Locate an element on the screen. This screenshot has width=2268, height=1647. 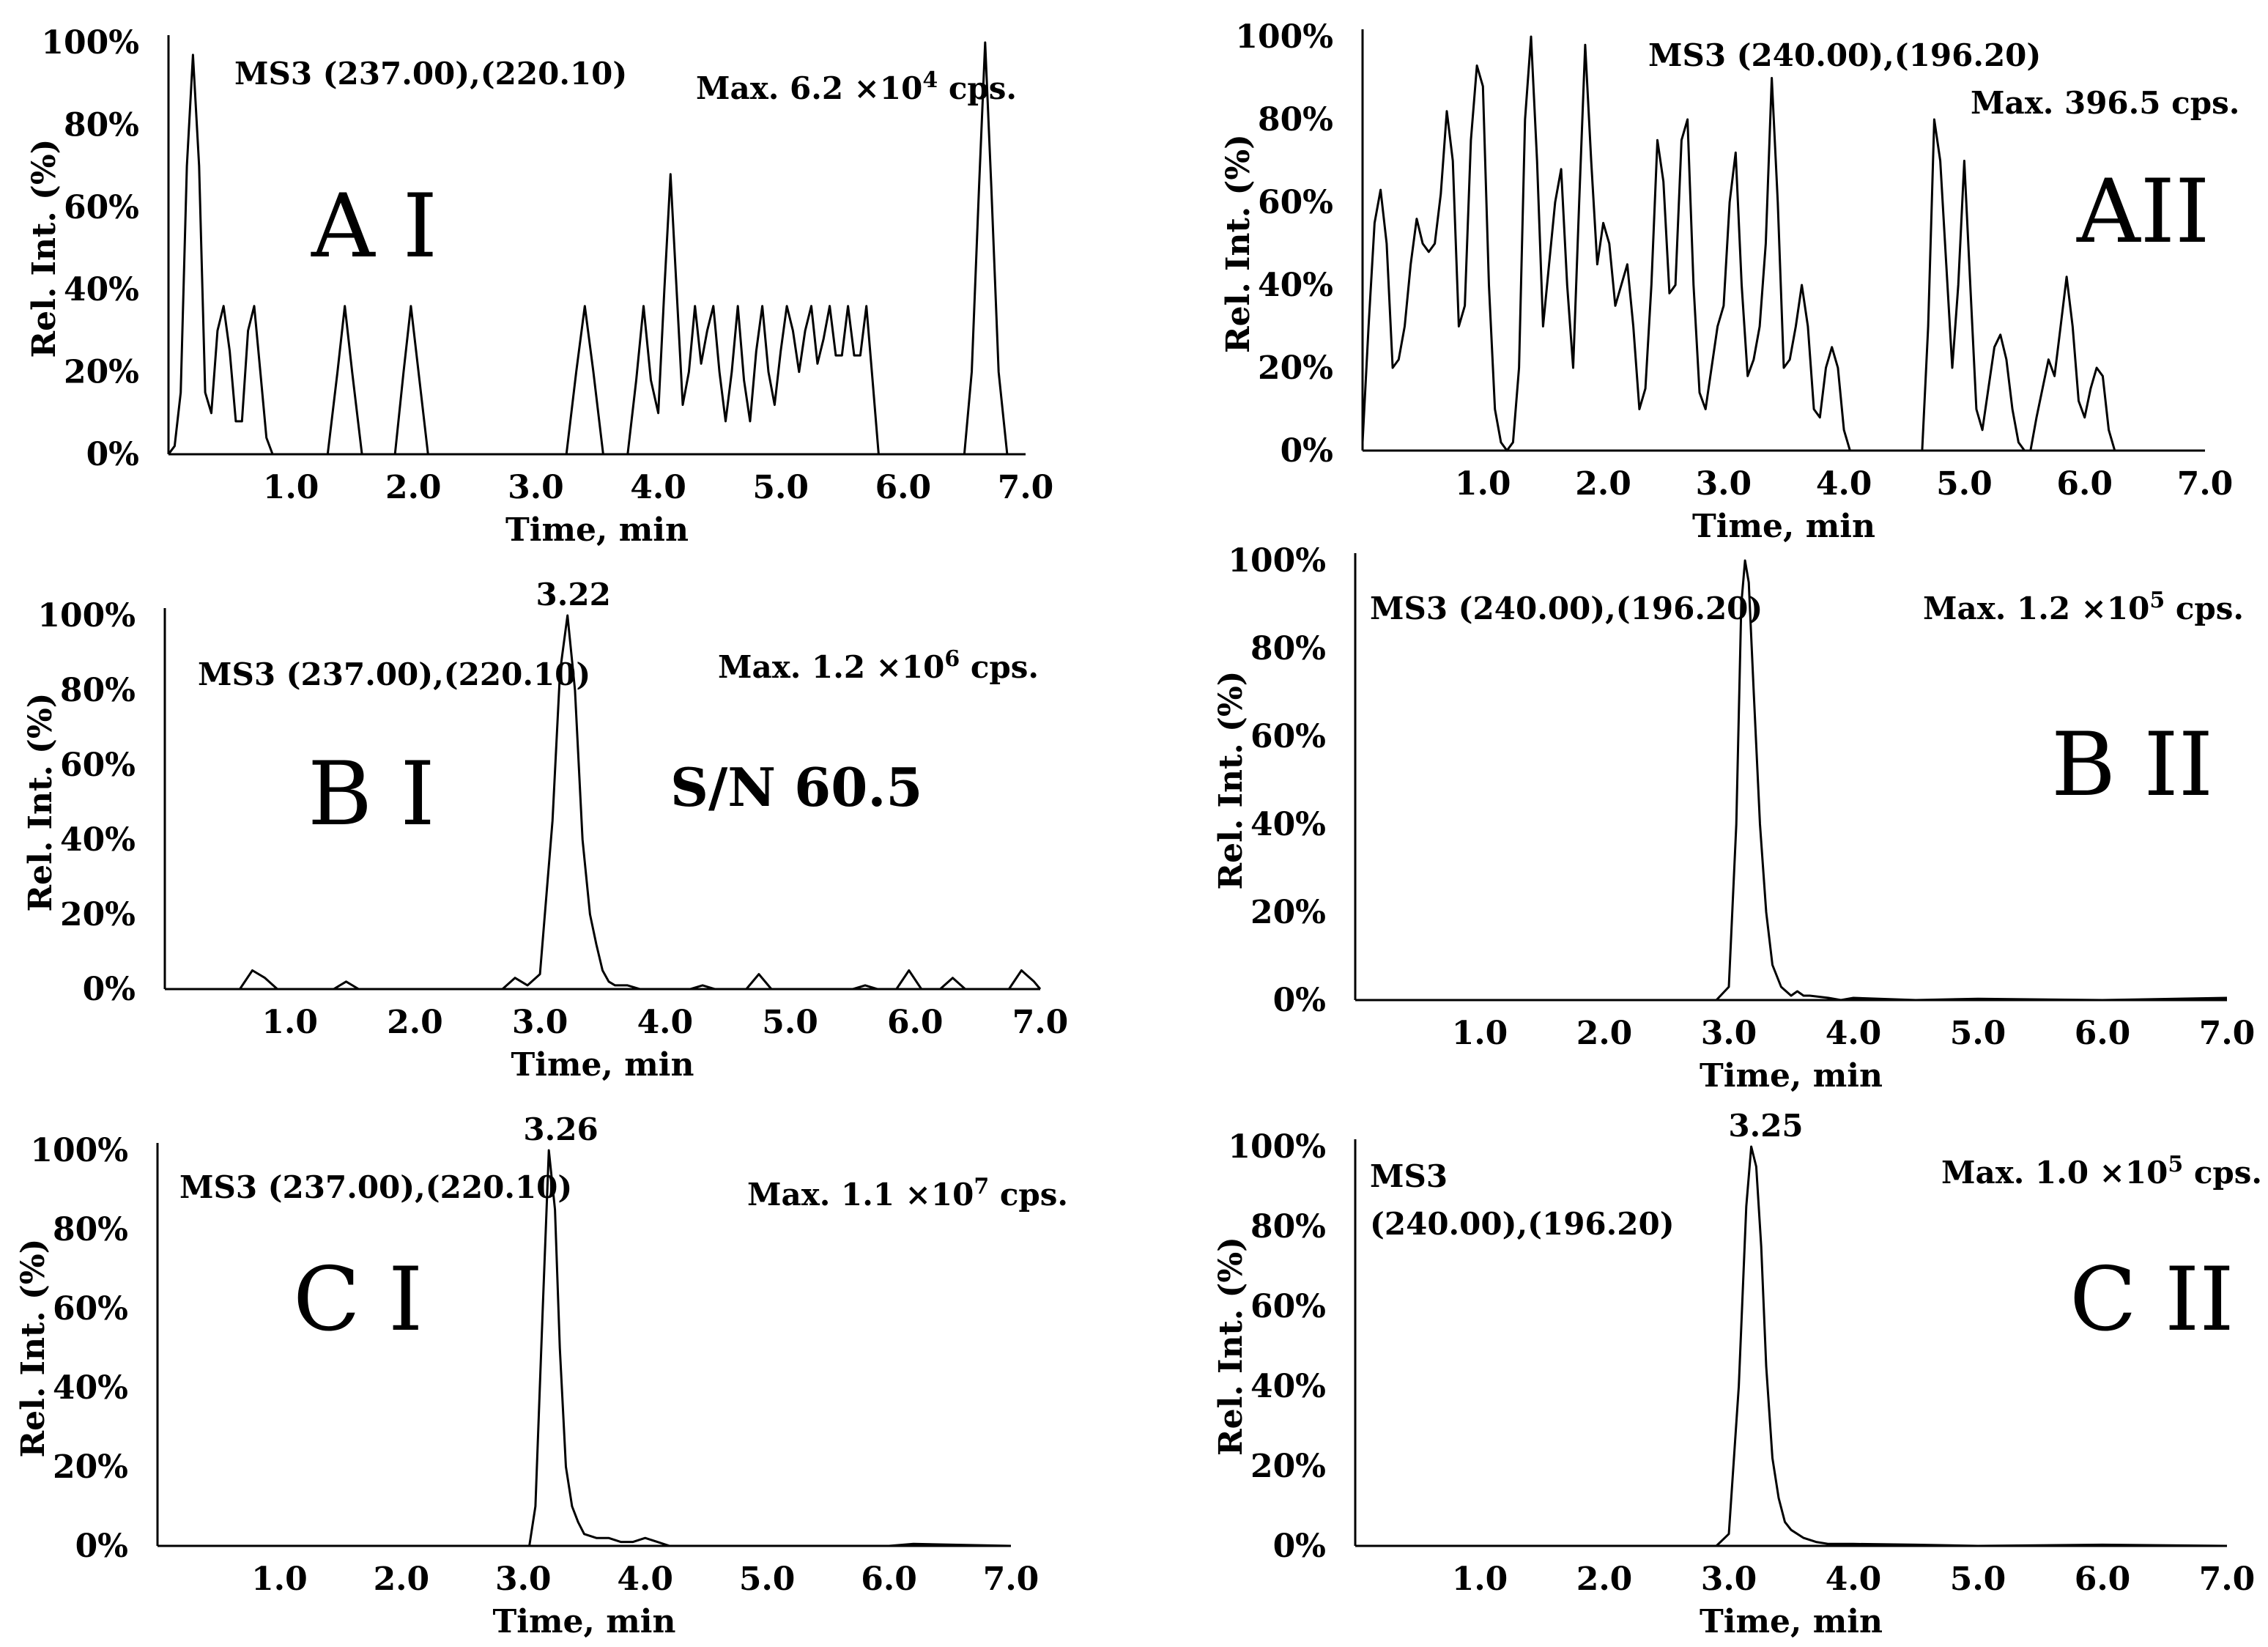
max-intensity-exponent: 4 is located at coordinates (930, 80).